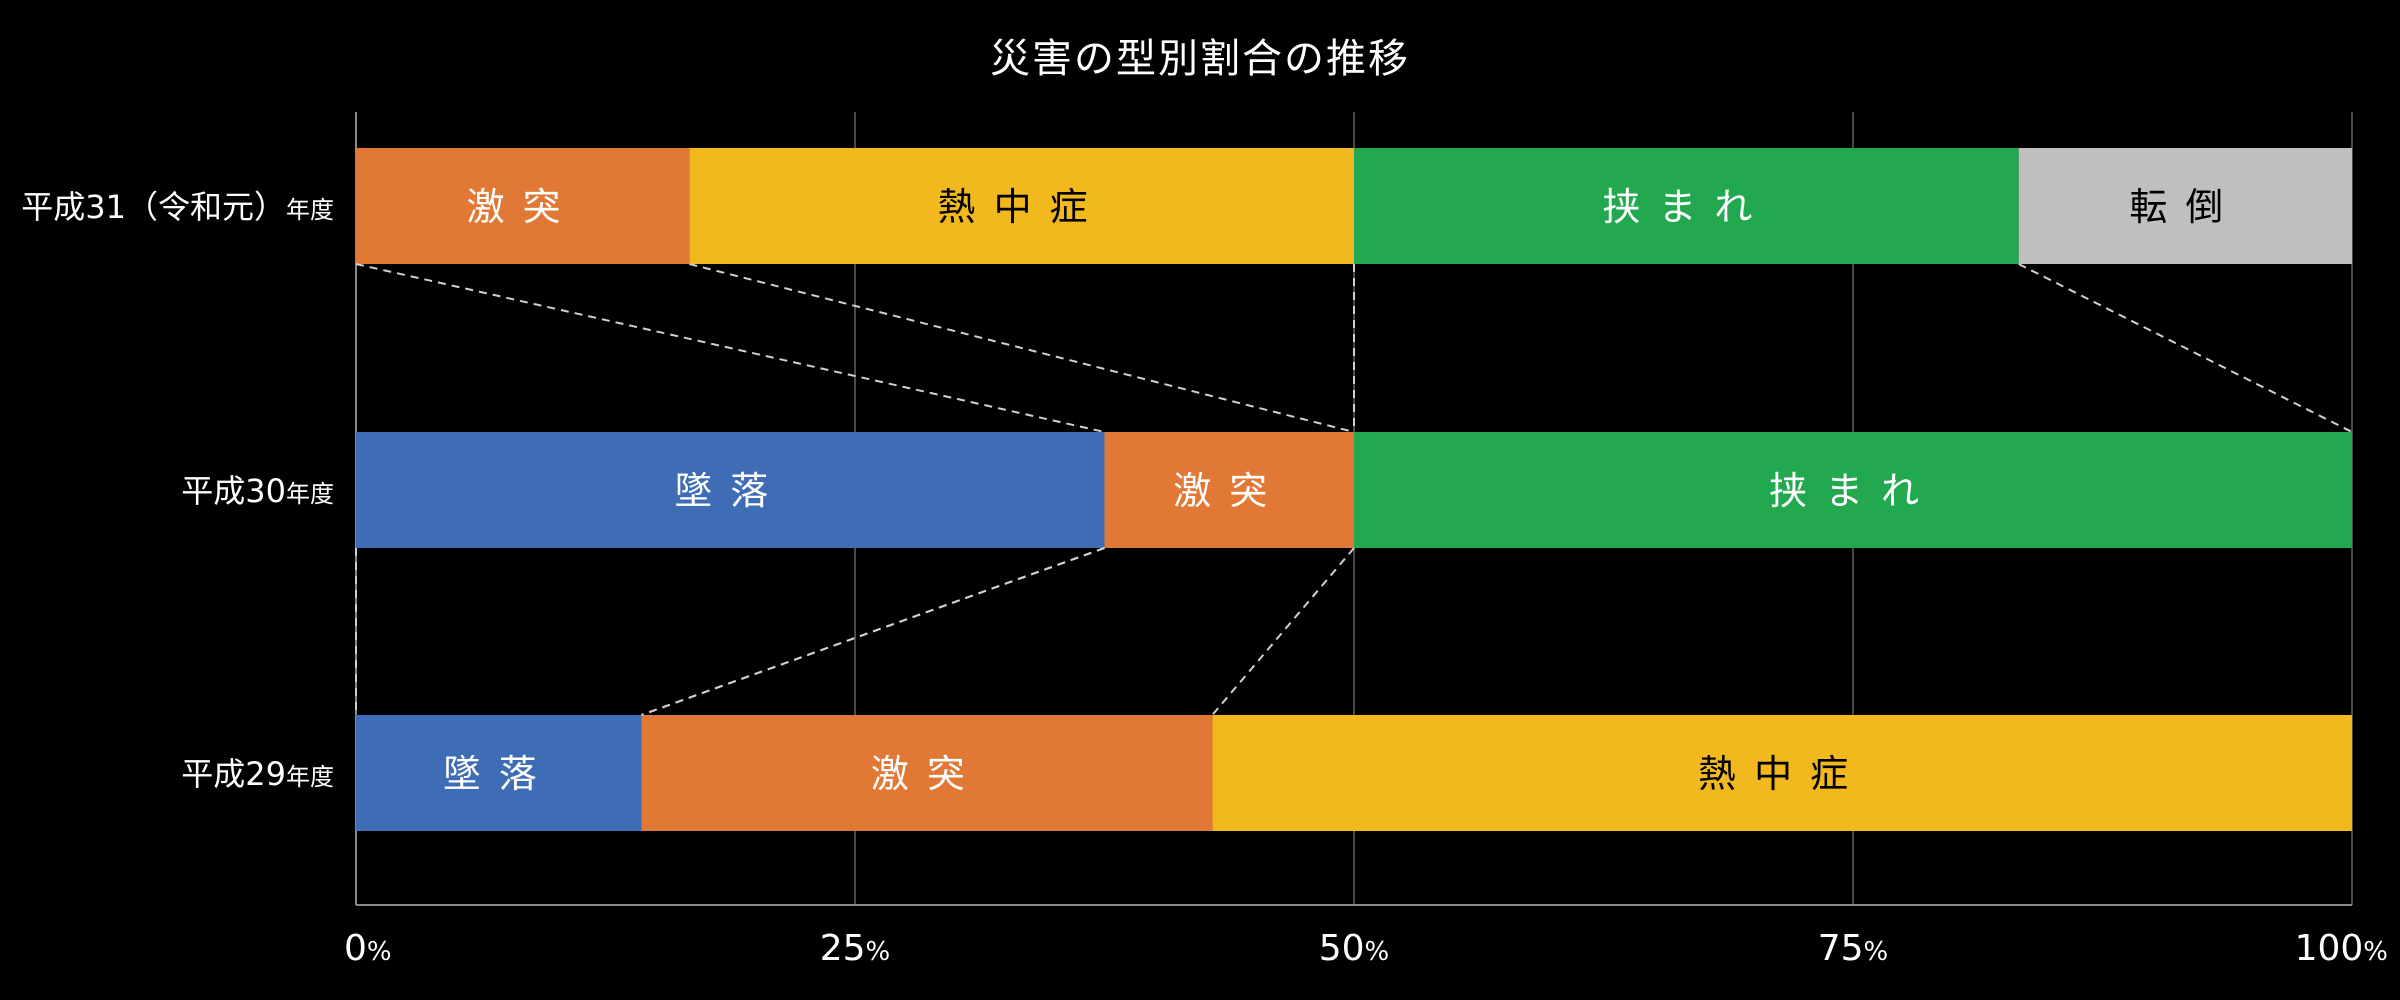  I want to click on x-tick-labels: 0% 25% 50% 75% 100%, so click(1366, 948).